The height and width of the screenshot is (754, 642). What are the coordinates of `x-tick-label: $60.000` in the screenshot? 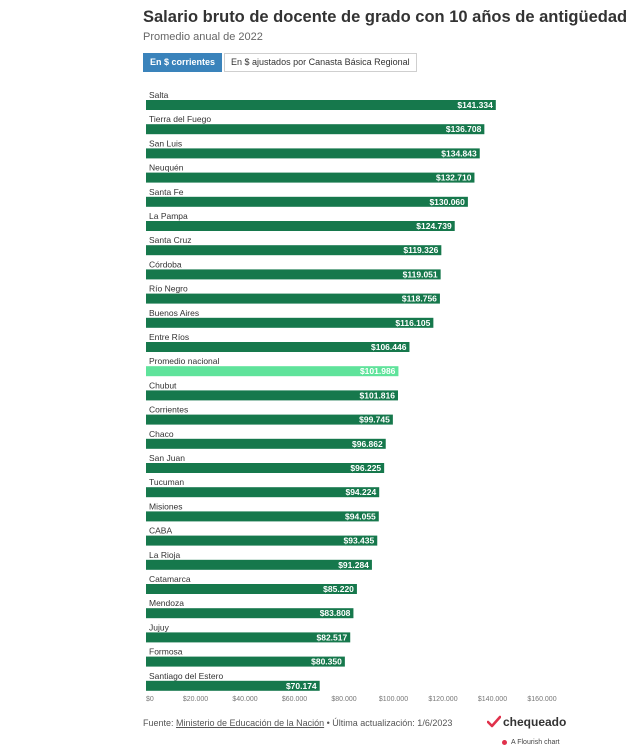 It's located at (294, 699).